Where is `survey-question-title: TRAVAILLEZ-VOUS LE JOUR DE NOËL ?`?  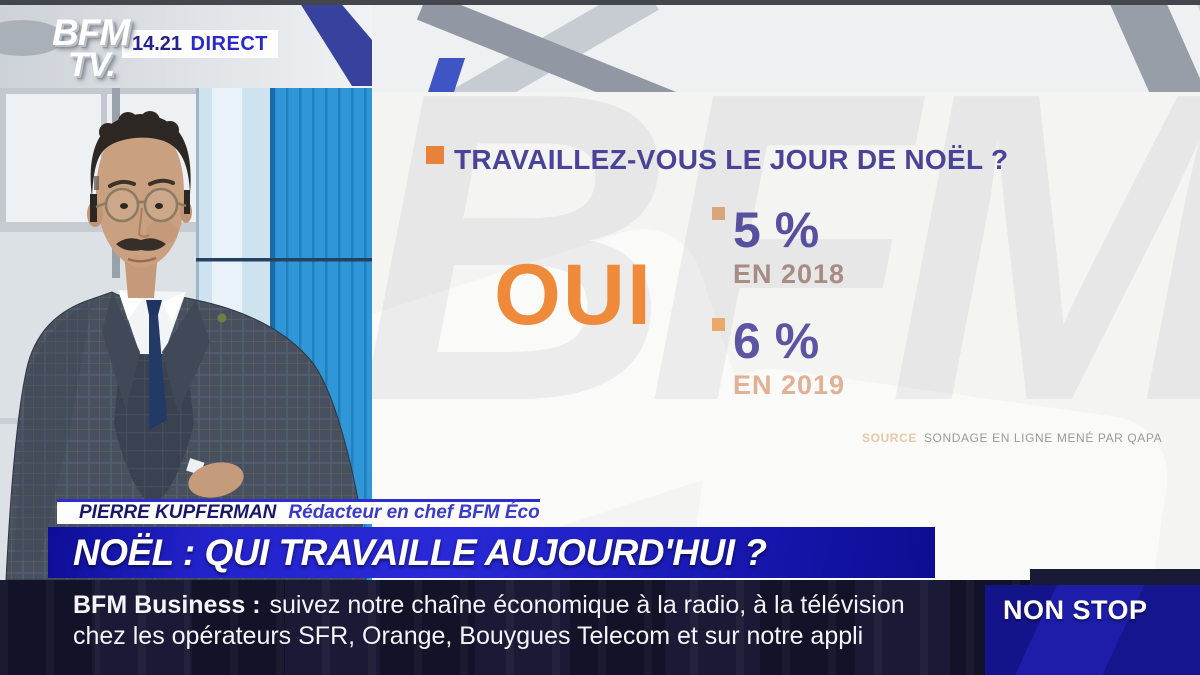
survey-question-title: TRAVAILLEZ-VOUS LE JOUR DE NOËL ? is located at coordinates (731, 159).